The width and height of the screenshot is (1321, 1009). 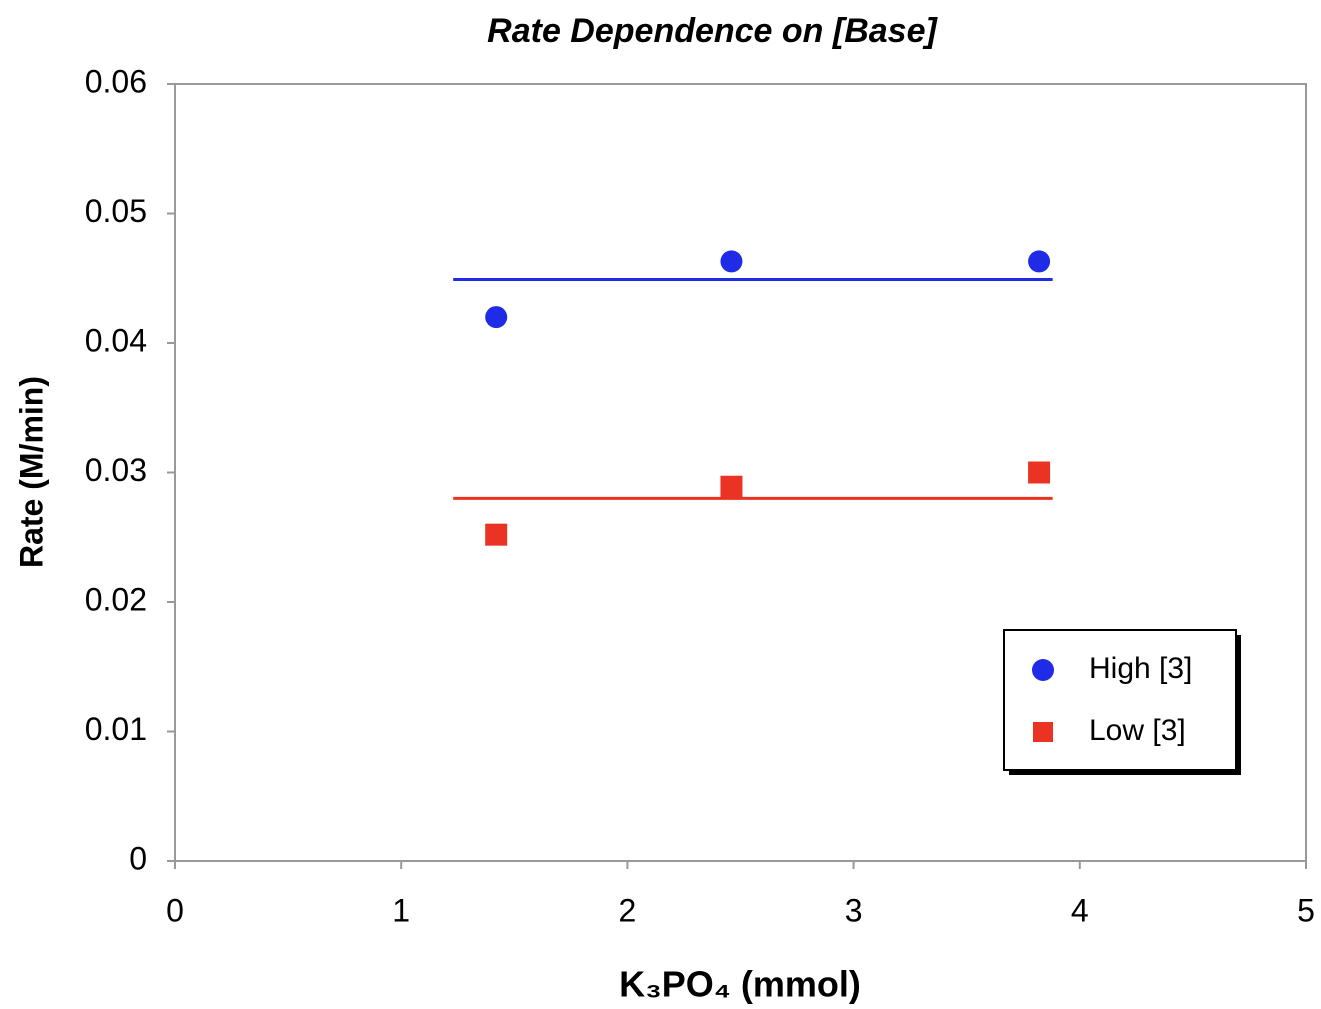 I want to click on y-tick-label: 0.03, so click(x=116, y=470).